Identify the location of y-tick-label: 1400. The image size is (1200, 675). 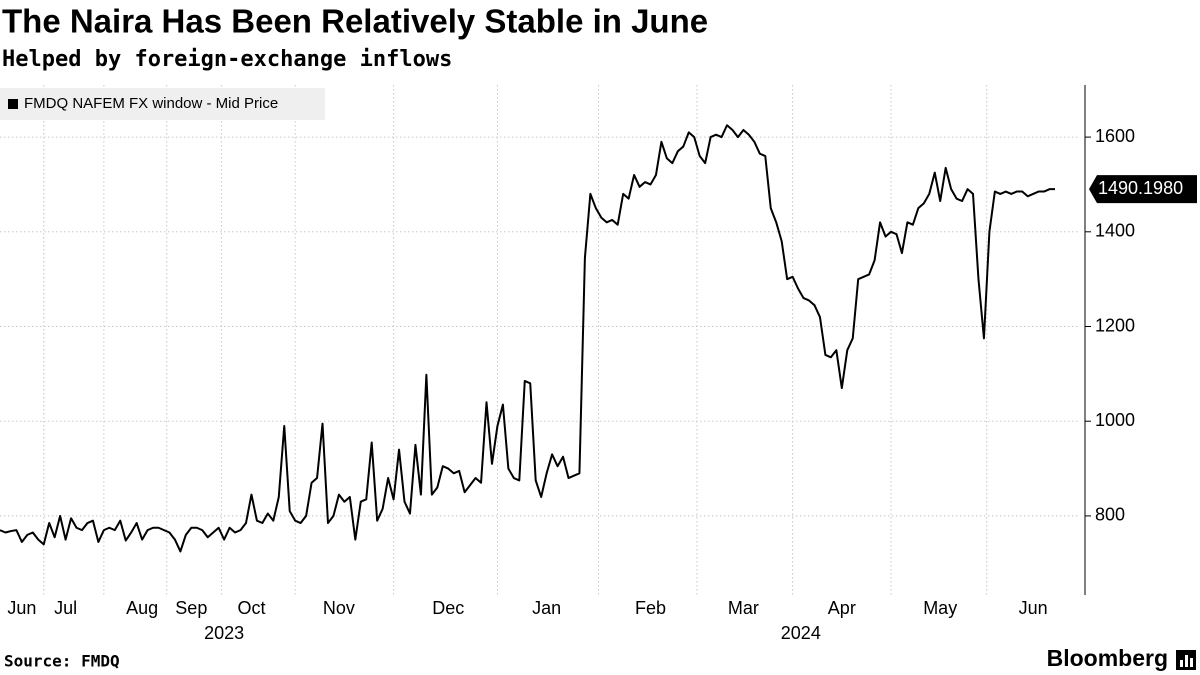
(1115, 231).